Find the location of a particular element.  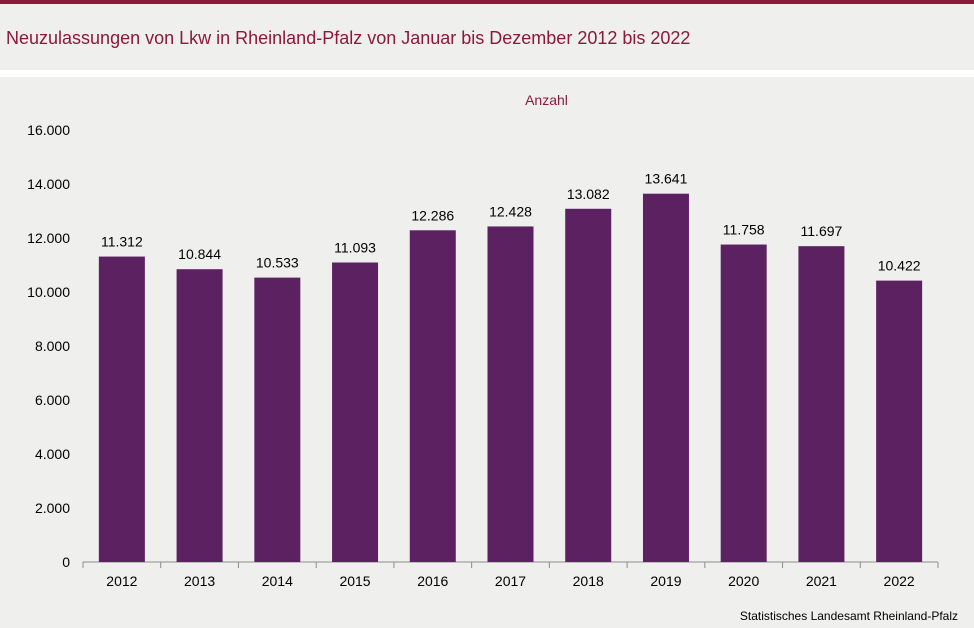

x-tick-label: 2012 is located at coordinates (121, 581).